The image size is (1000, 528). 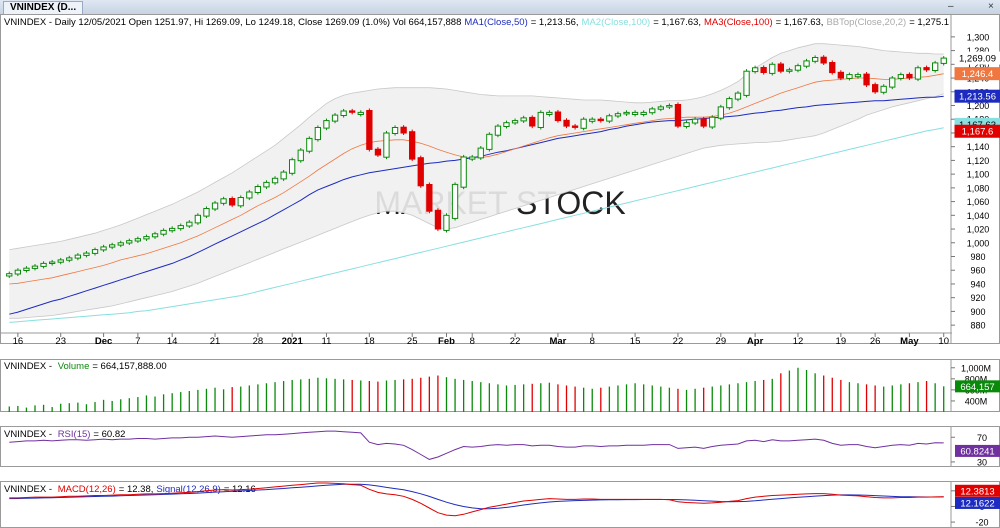 What do you see at coordinates (978, 106) in the screenshot?
I see `price-tick-label: 1,200` at bounding box center [978, 106].